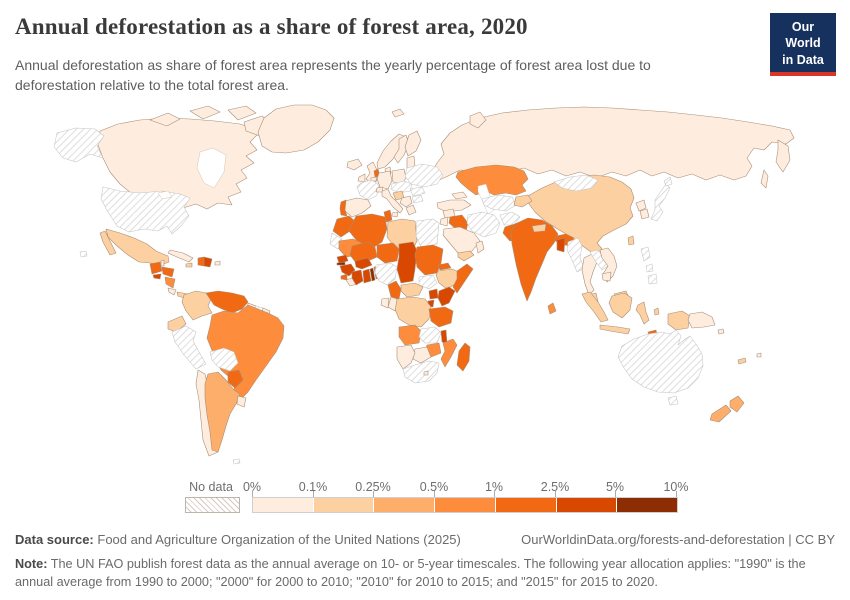 The image size is (850, 600). What do you see at coordinates (783, 156) in the screenshot?
I see `country-russia-kamchatka` at bounding box center [783, 156].